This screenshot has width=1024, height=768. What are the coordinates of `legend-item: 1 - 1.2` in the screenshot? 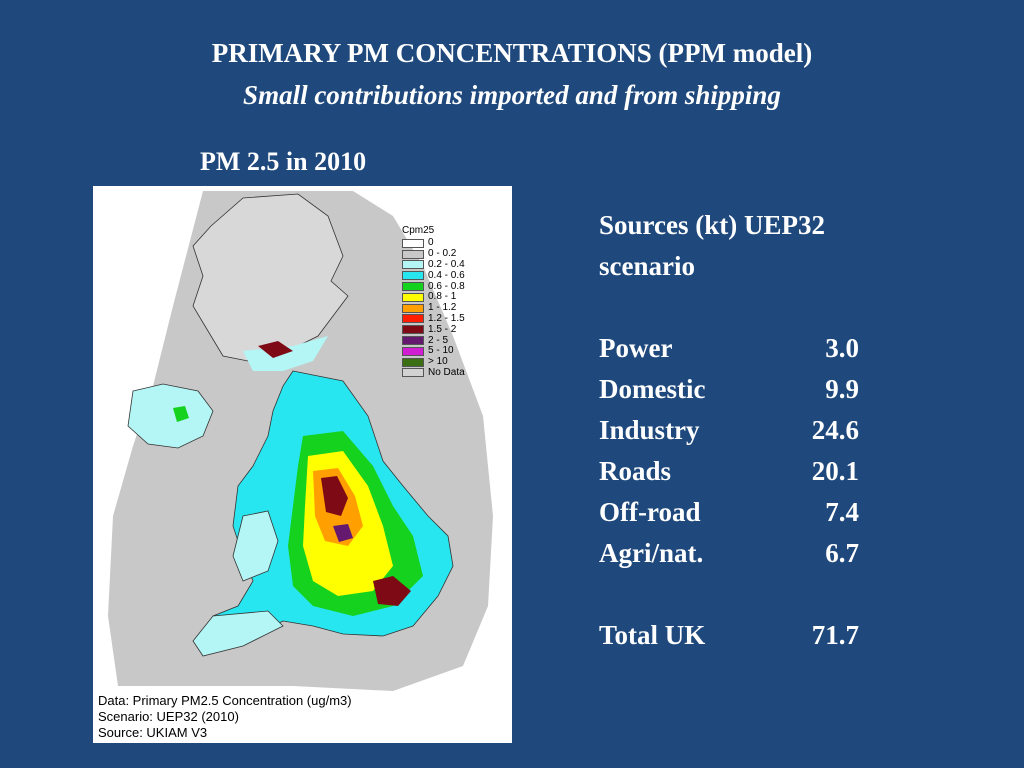 It's located at (442, 308).